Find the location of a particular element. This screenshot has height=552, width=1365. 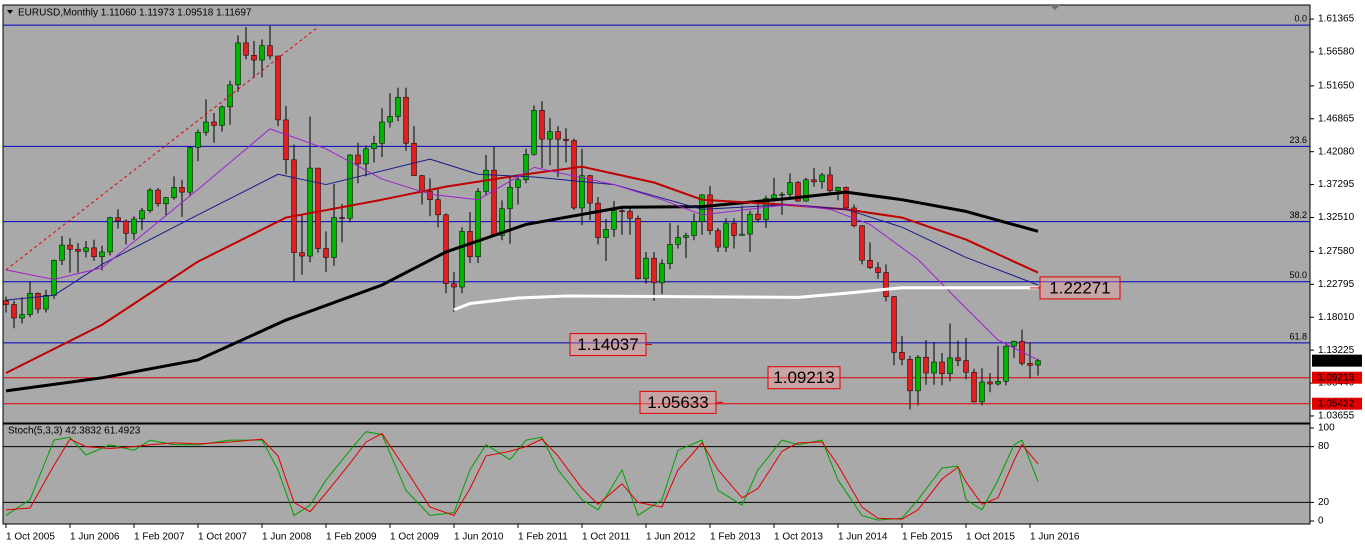

x-tick-label: 1 Feb 2007 is located at coordinates (159, 537).